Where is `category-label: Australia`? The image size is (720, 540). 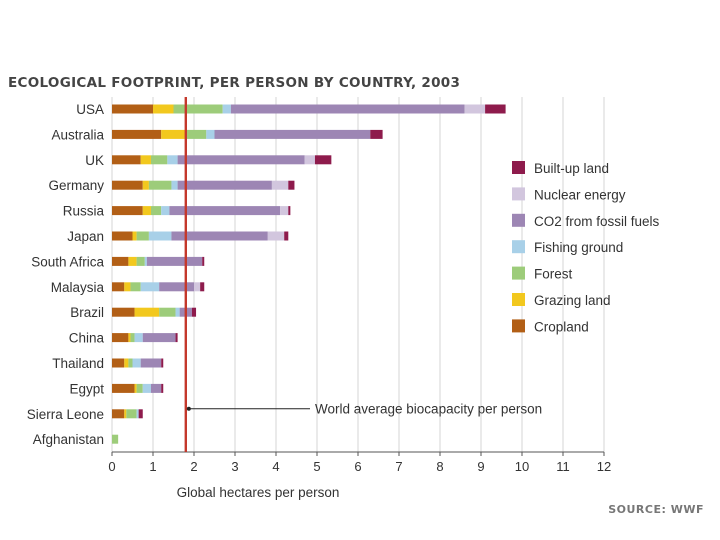
category-label: Australia is located at coordinates (77, 134).